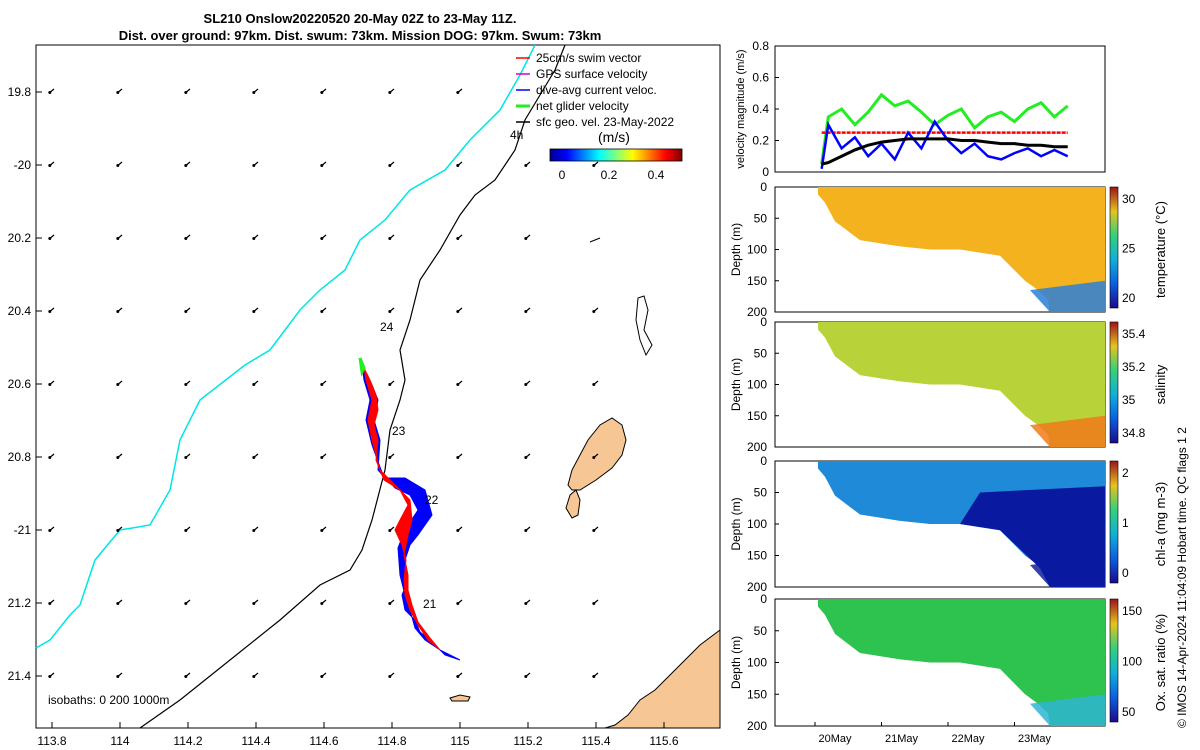 This screenshot has width=1200, height=750. I want to click on colorbar-tick-label: 34.8, so click(1134, 433).